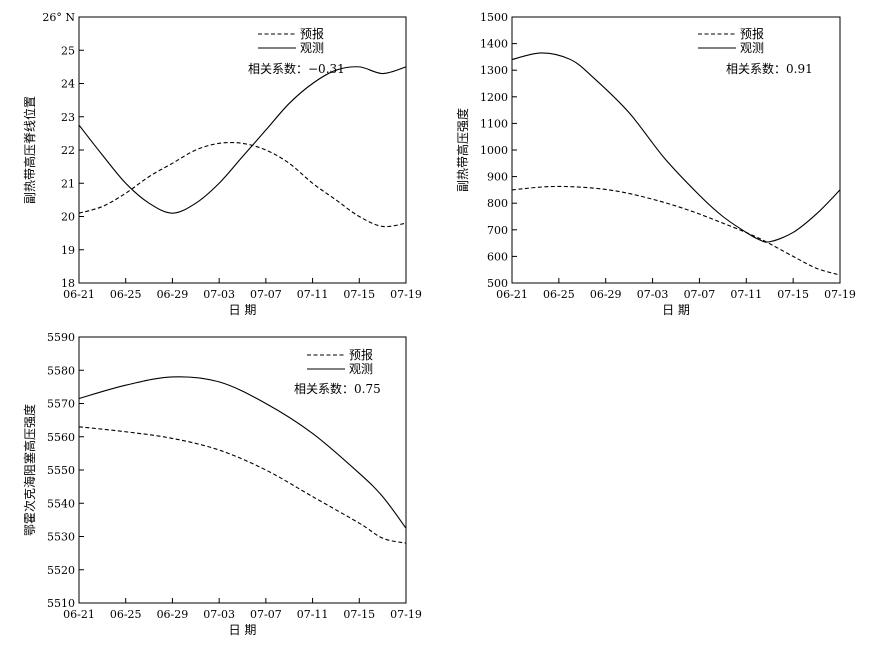 This screenshot has width=888, height=645. Describe the element at coordinates (296, 68) in the screenshot. I see `correlation-annotation: 相关系数：−0.31` at that location.